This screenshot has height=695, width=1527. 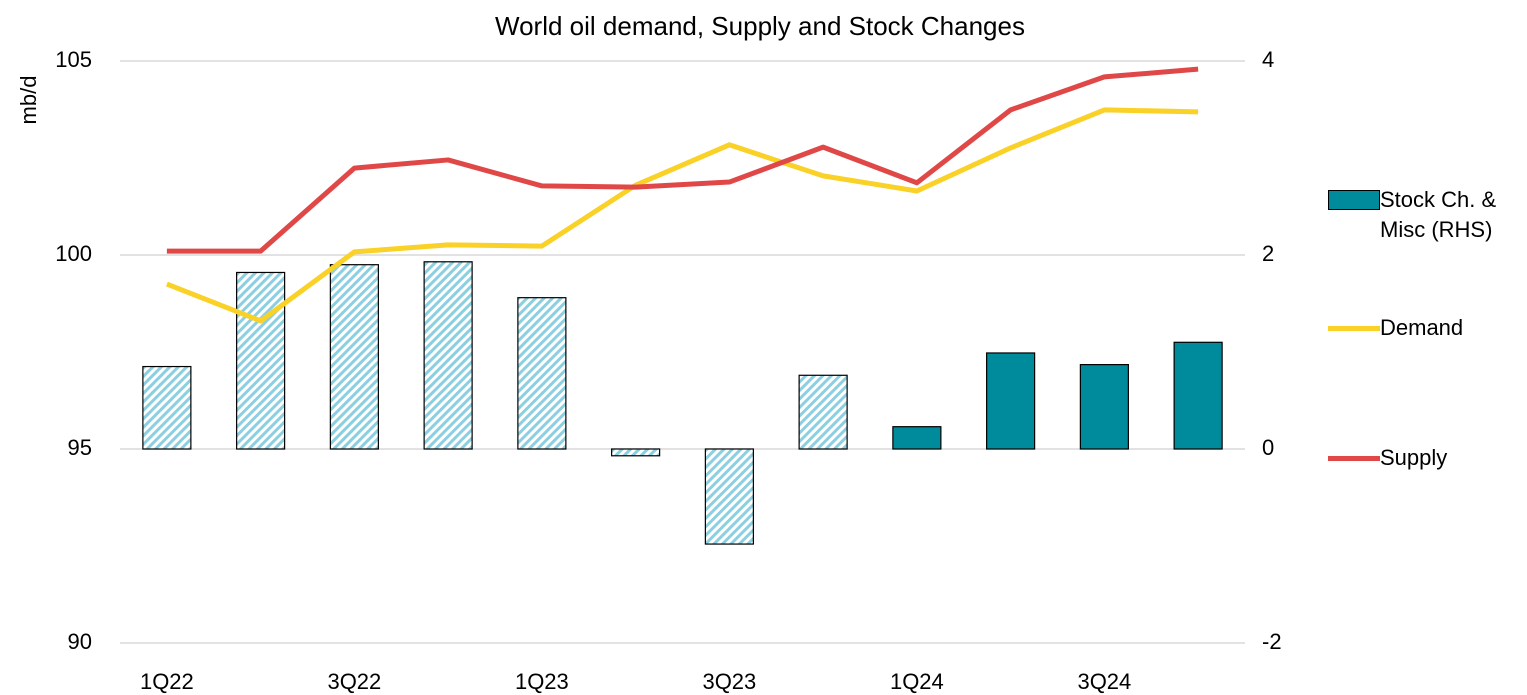 What do you see at coordinates (28, 100) in the screenshot?
I see `y-axis-label: mb/d` at bounding box center [28, 100].